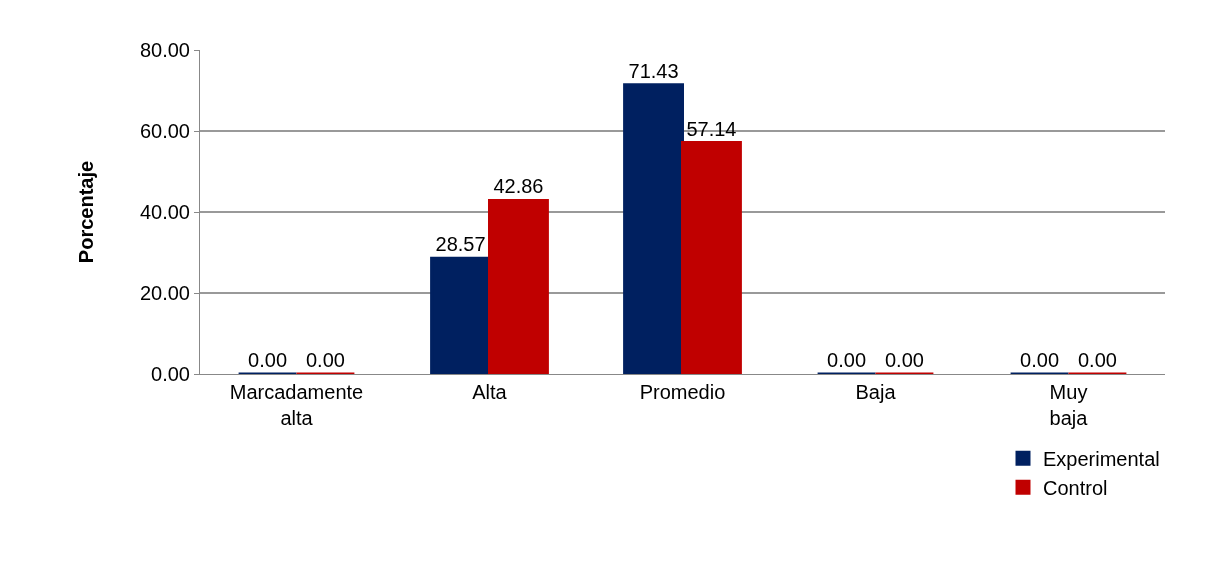 Image resolution: width=1215 pixels, height=584 pixels. I want to click on x-tick-label: Promedio, so click(682, 392).